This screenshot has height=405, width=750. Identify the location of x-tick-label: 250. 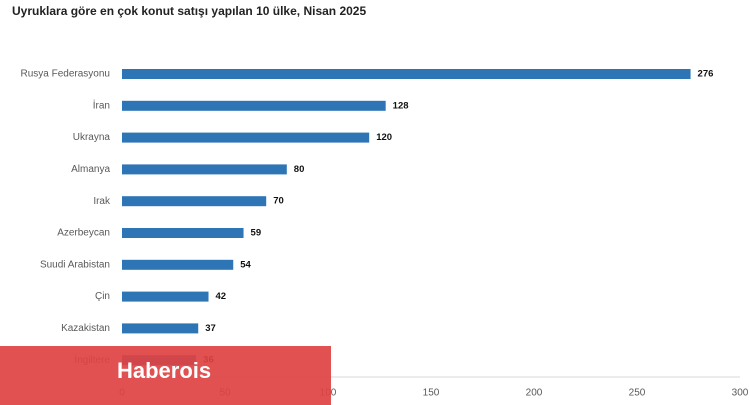
(637, 393).